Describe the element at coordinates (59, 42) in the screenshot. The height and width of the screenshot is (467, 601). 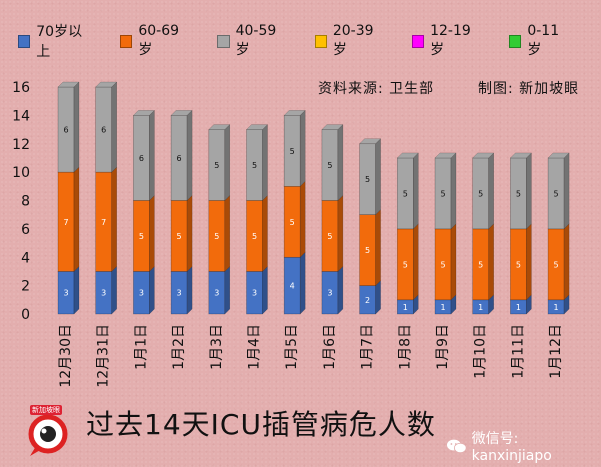
I see `legend-label: 70岁以上` at that location.